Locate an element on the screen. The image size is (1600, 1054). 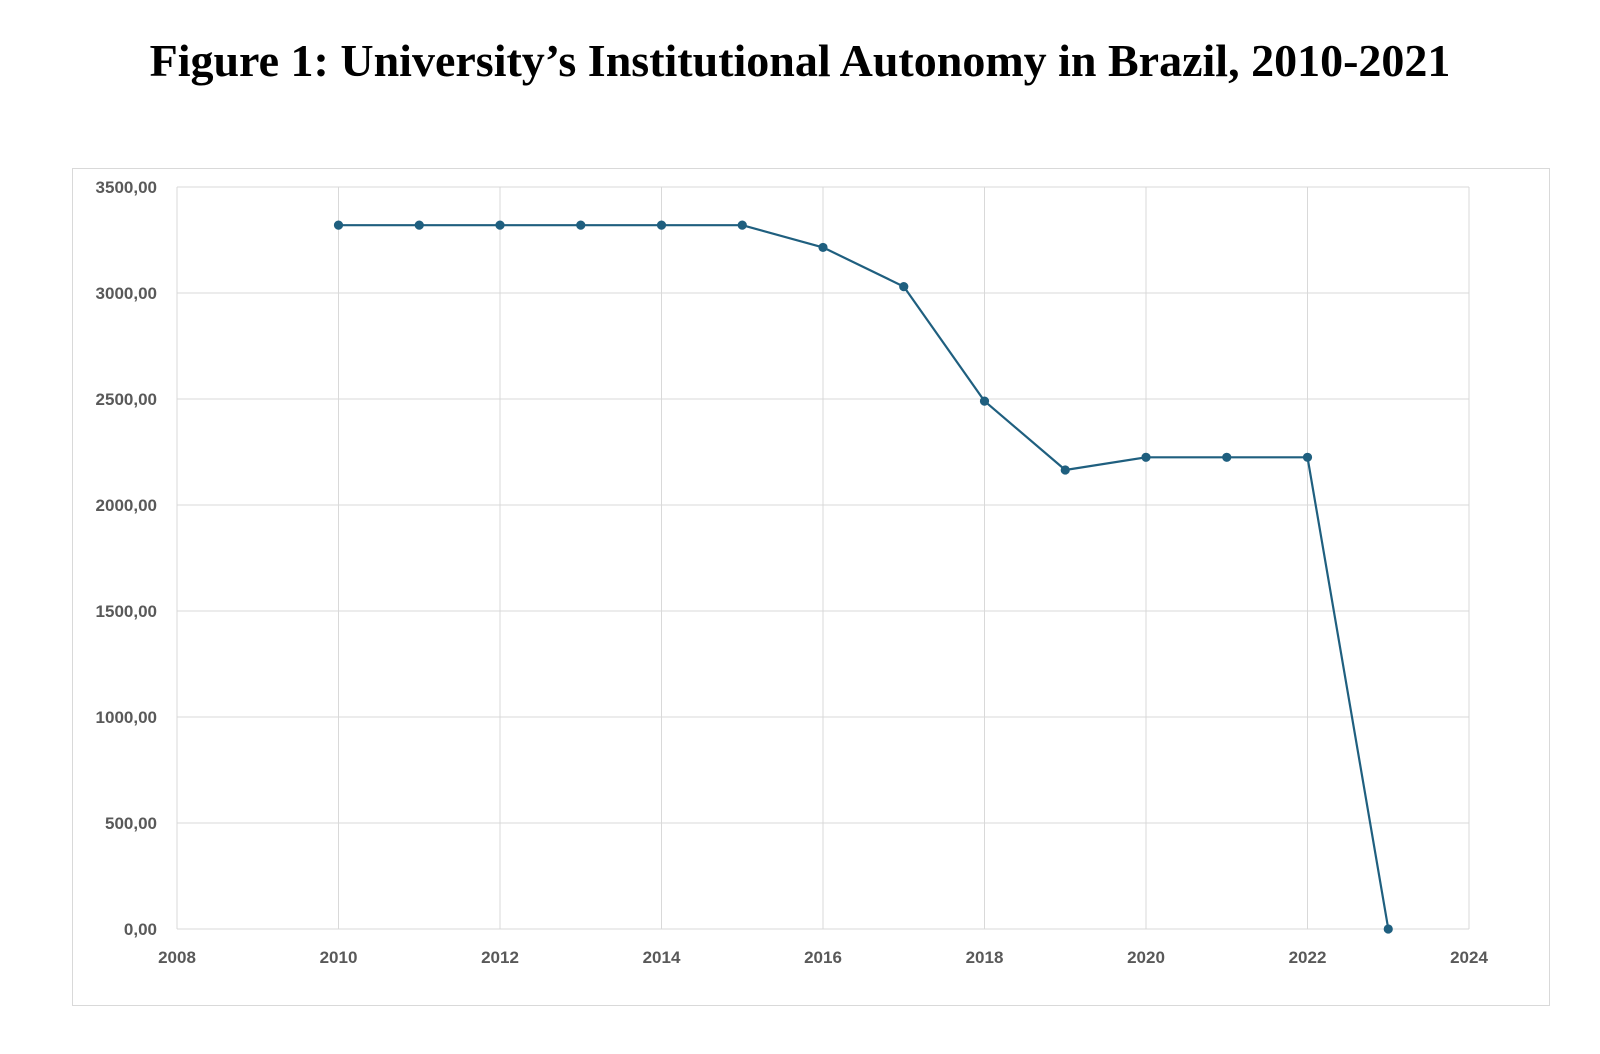
x-tick-label: 2020 is located at coordinates (1146, 957).